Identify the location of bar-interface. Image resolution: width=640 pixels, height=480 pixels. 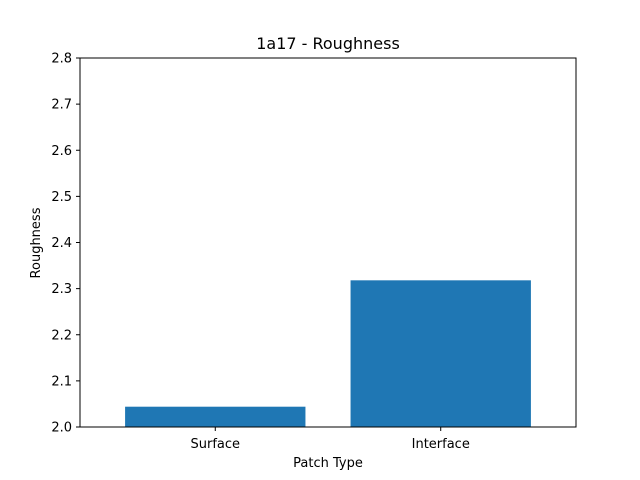
(440, 353).